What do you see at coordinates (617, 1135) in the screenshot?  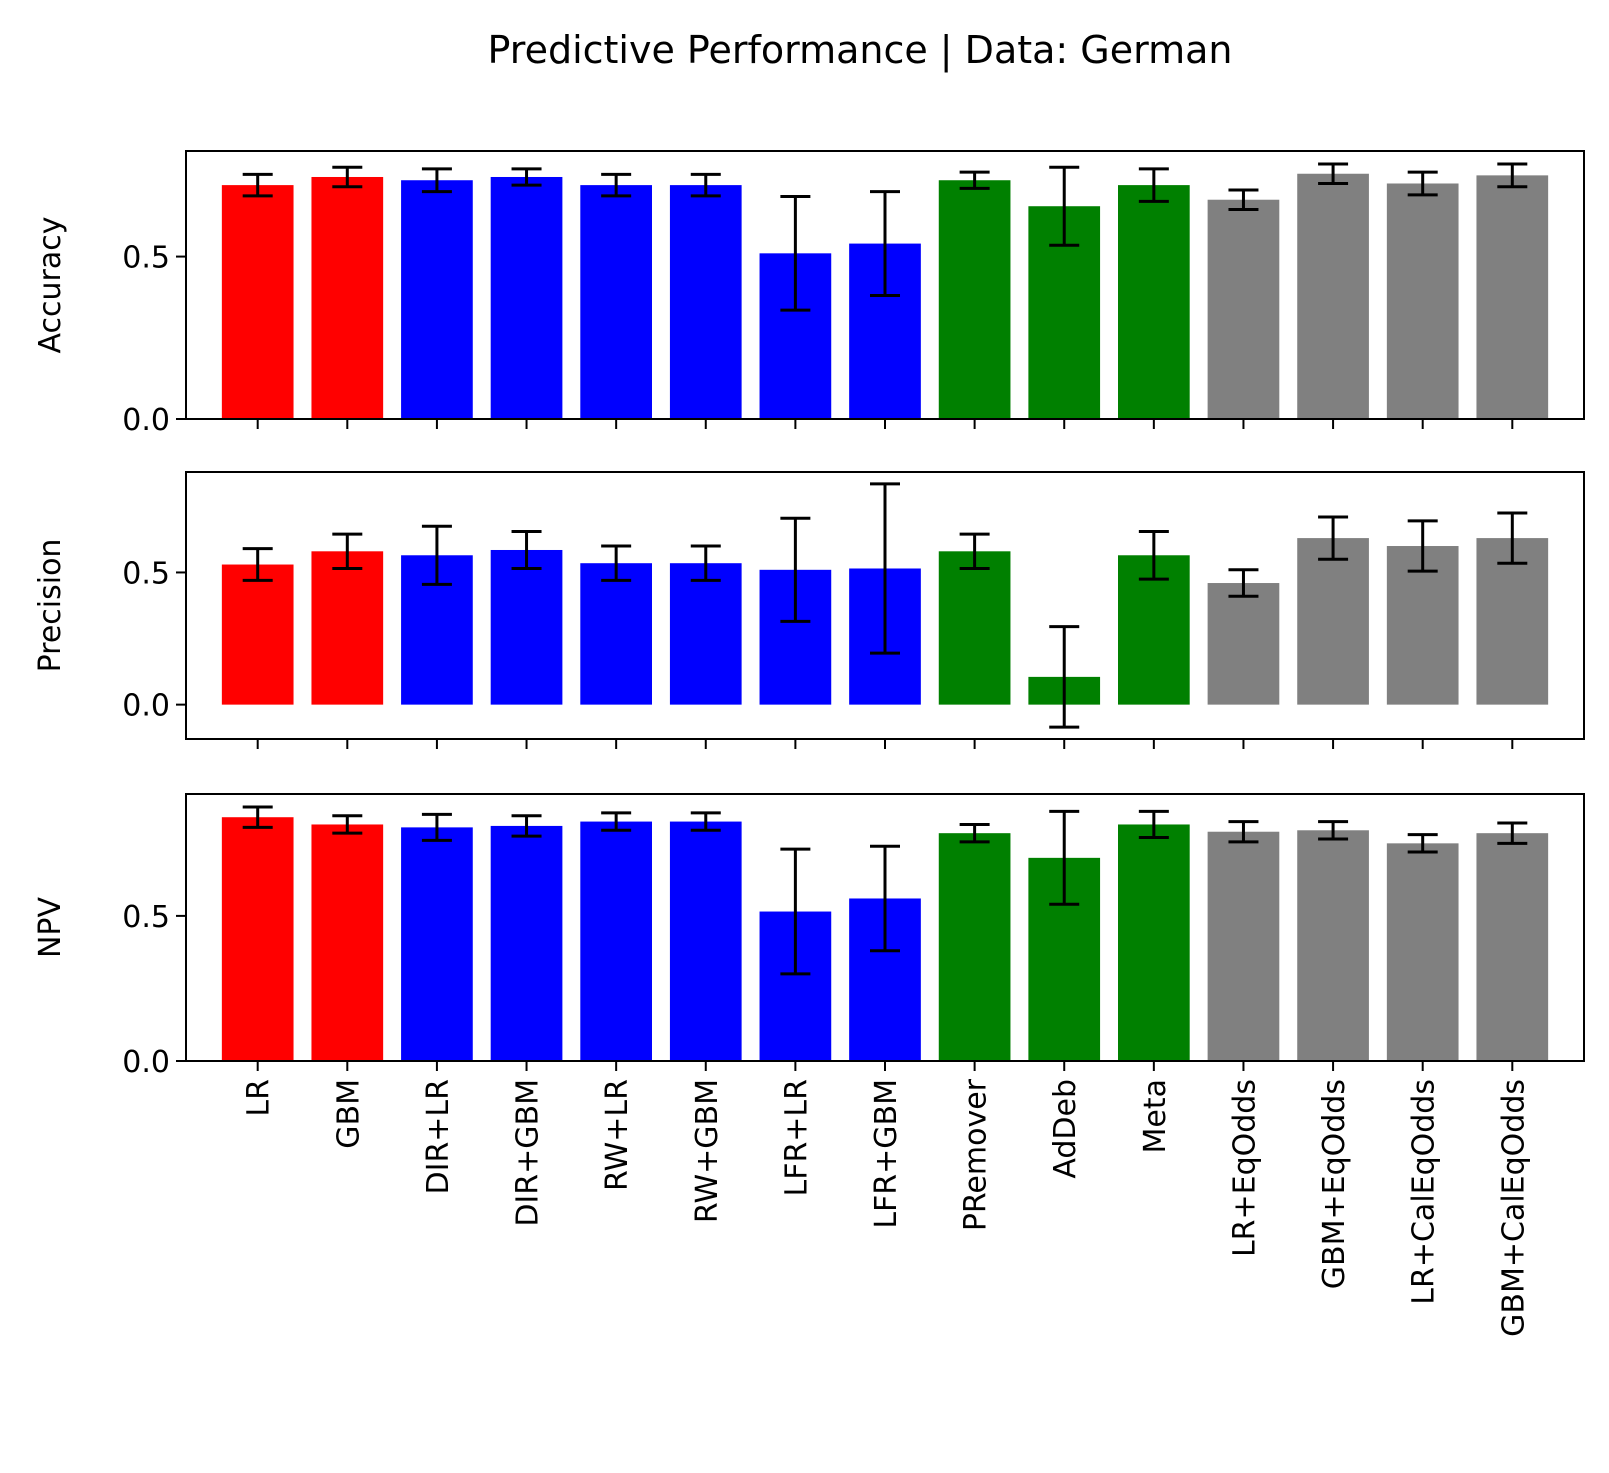 I see `x-tick-label: RW+LR` at bounding box center [617, 1135].